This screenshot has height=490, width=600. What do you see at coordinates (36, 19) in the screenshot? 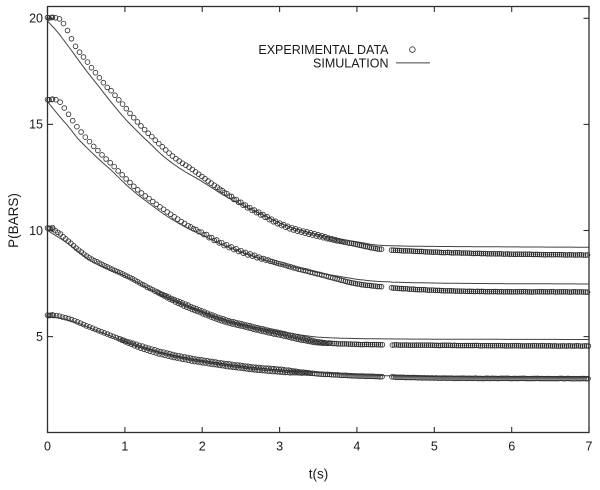
I see `svg-text: 20` at bounding box center [36, 19].